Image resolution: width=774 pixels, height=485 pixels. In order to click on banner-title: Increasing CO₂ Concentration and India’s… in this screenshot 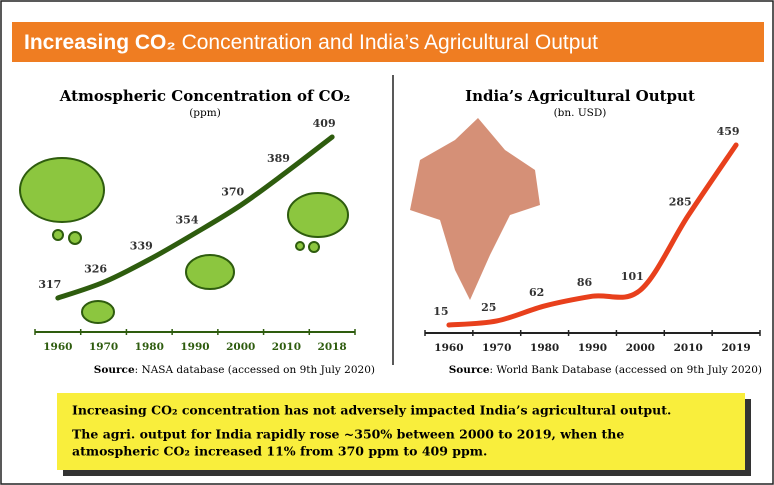, I will do `click(311, 42)`.